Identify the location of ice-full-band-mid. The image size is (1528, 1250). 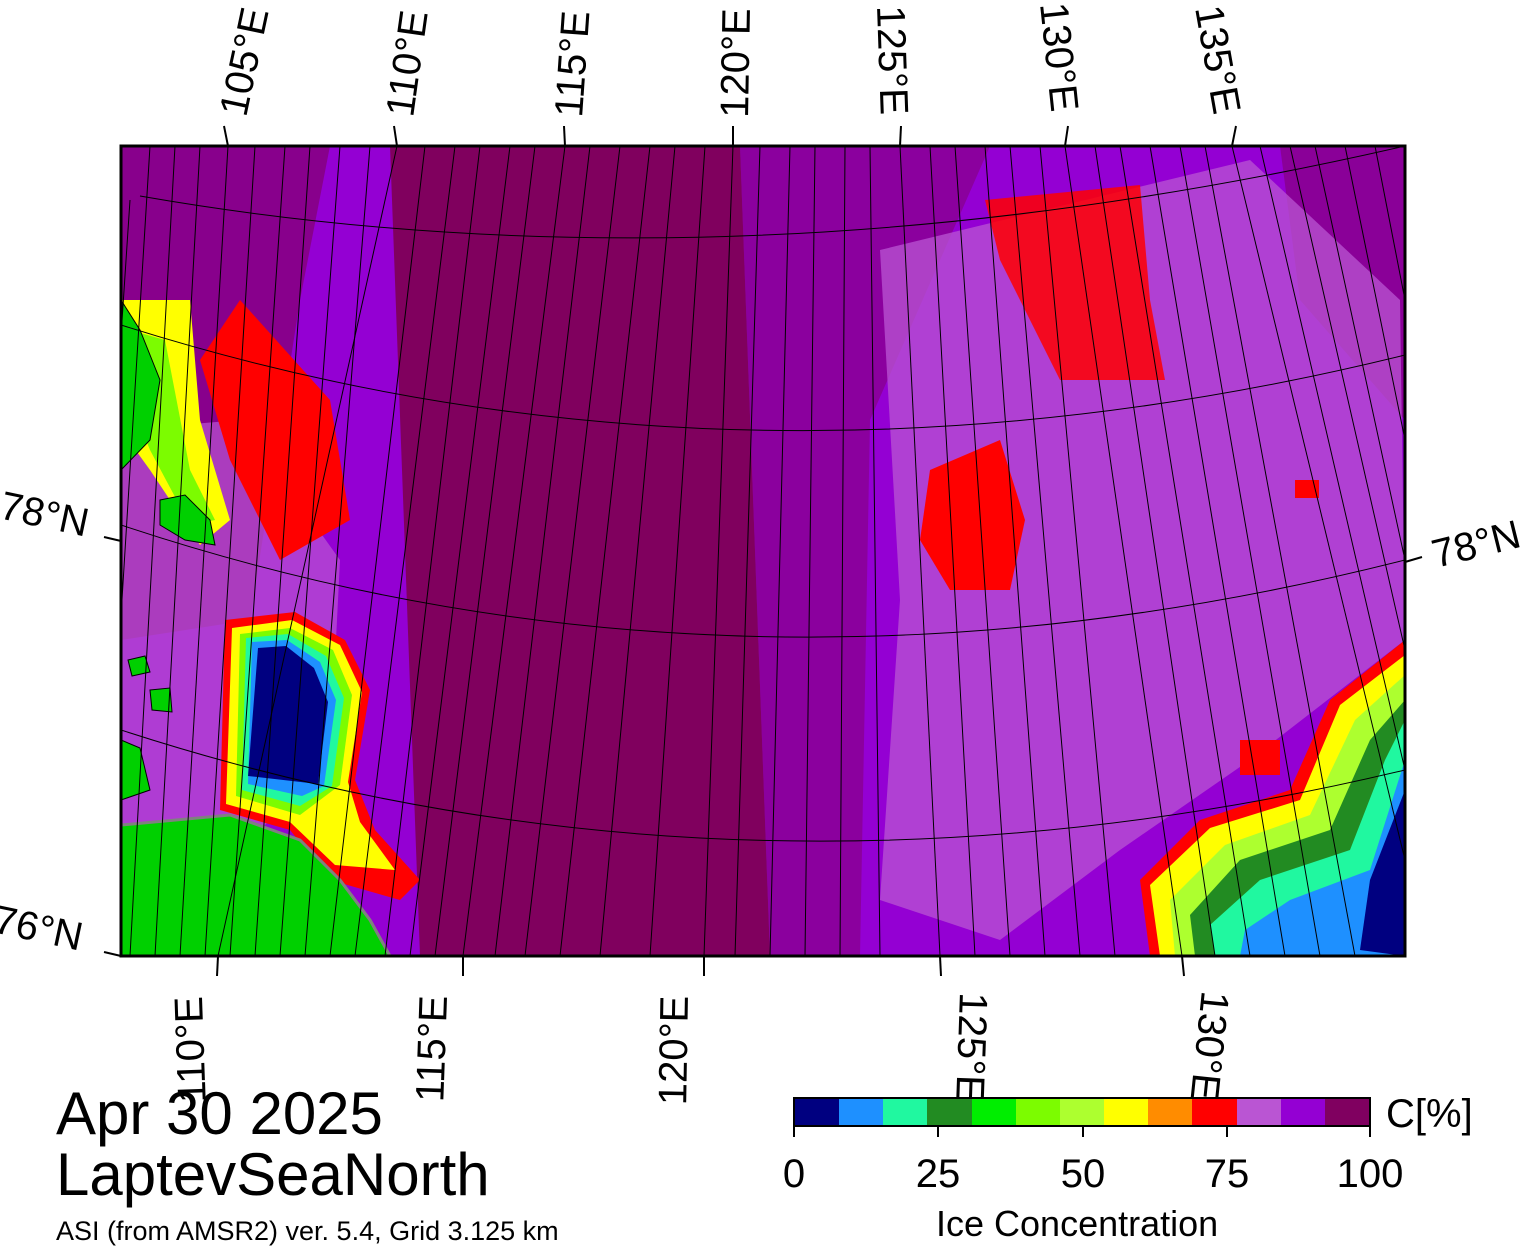
(865, 551).